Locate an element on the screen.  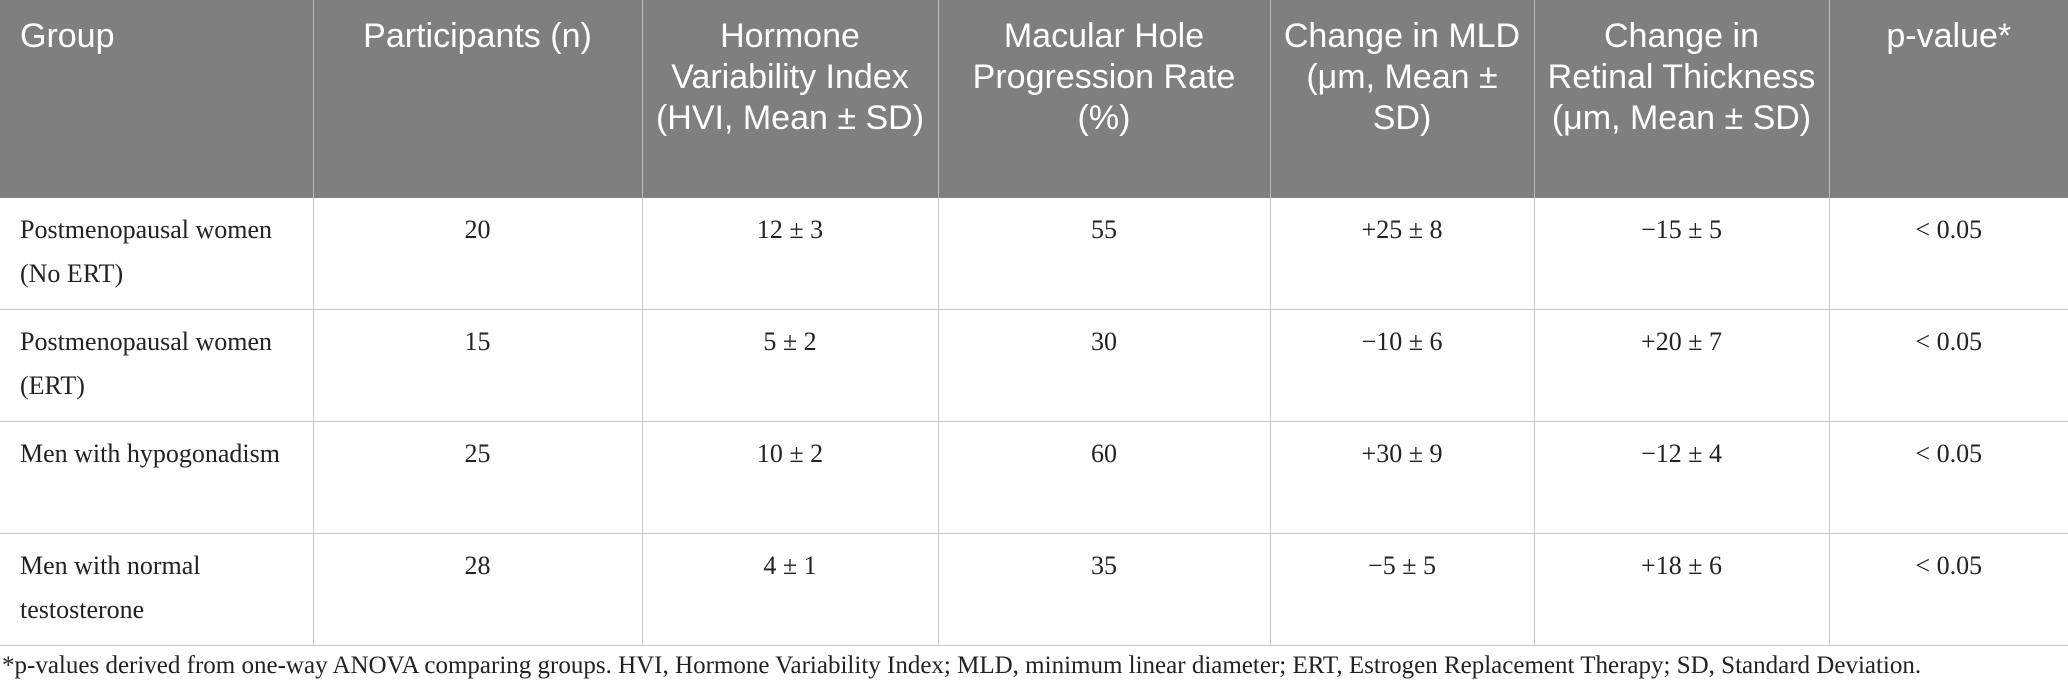
table-cell: +20 ± 7 is located at coordinates (1681, 365).